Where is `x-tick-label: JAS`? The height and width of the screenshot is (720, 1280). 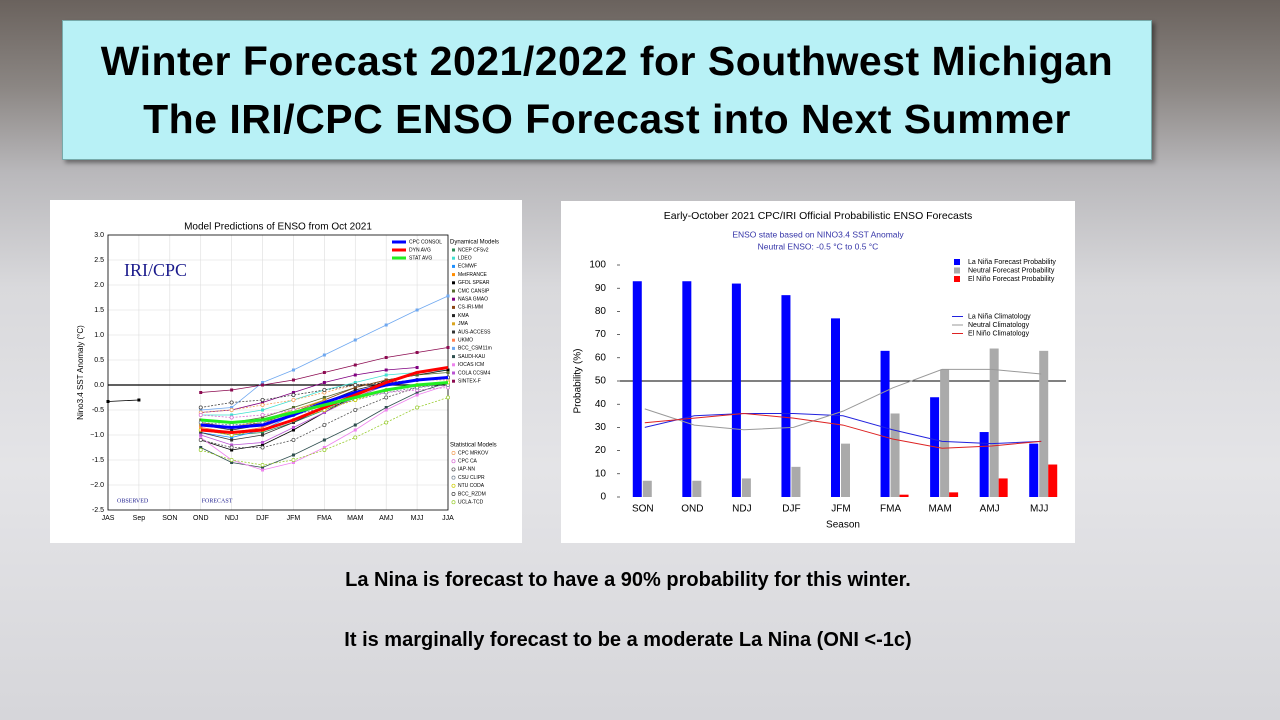
x-tick-label: JAS is located at coordinates (108, 518).